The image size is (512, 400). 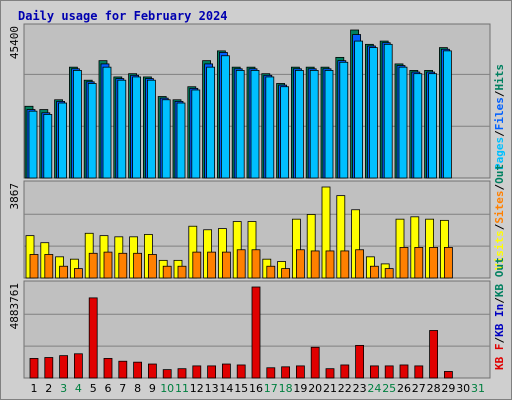 What do you see at coordinates (499, 313) in the screenshot?
I see `legend: KB F/KB In/KB Out` at bounding box center [499, 313].